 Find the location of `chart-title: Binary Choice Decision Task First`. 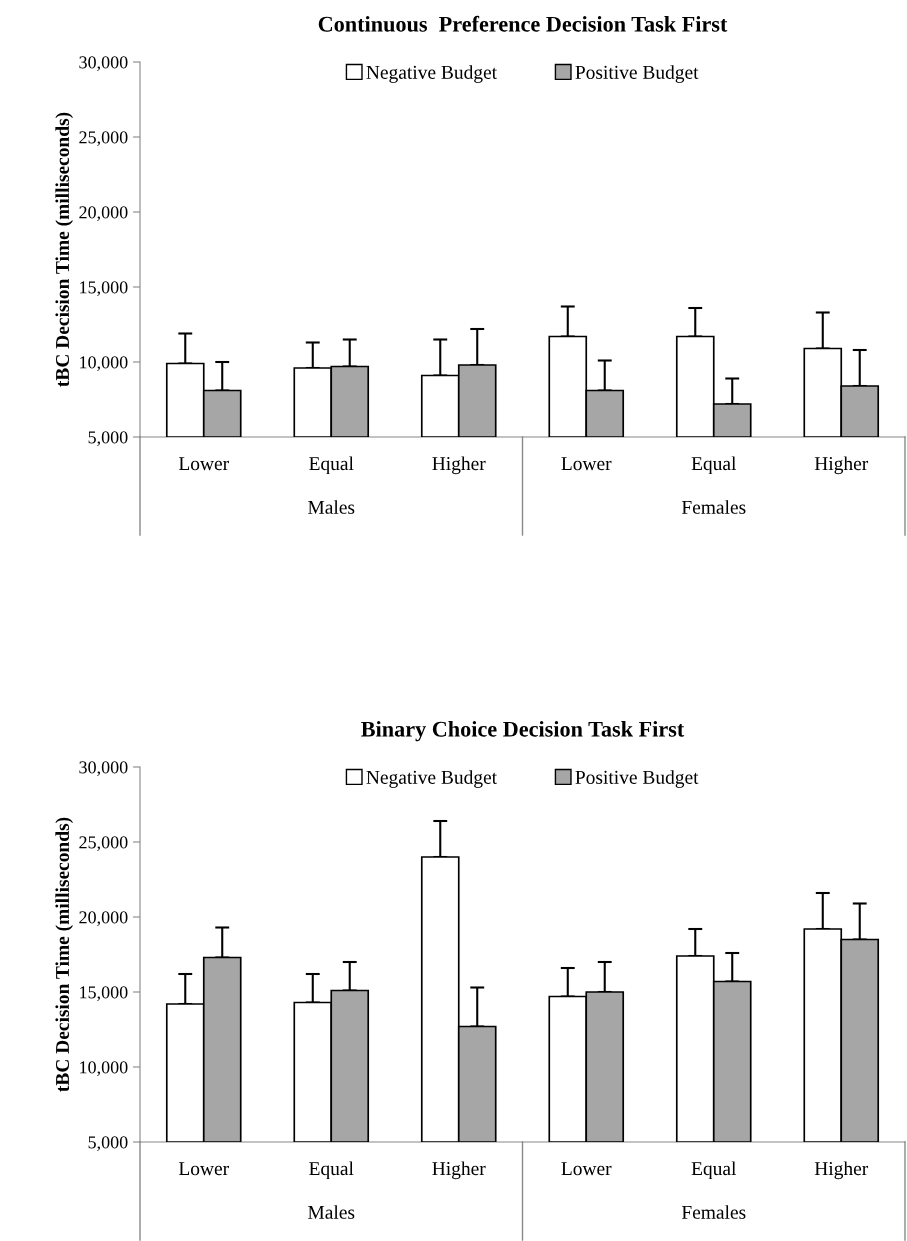

chart-title: Binary Choice Decision Task First is located at coordinates (523, 731).